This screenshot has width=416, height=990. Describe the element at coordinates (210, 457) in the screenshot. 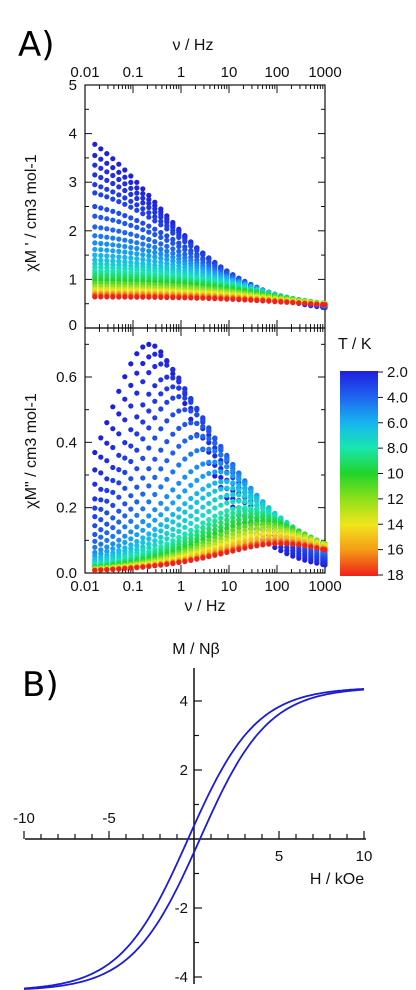

I see `chi-double-prime-data-points` at that location.